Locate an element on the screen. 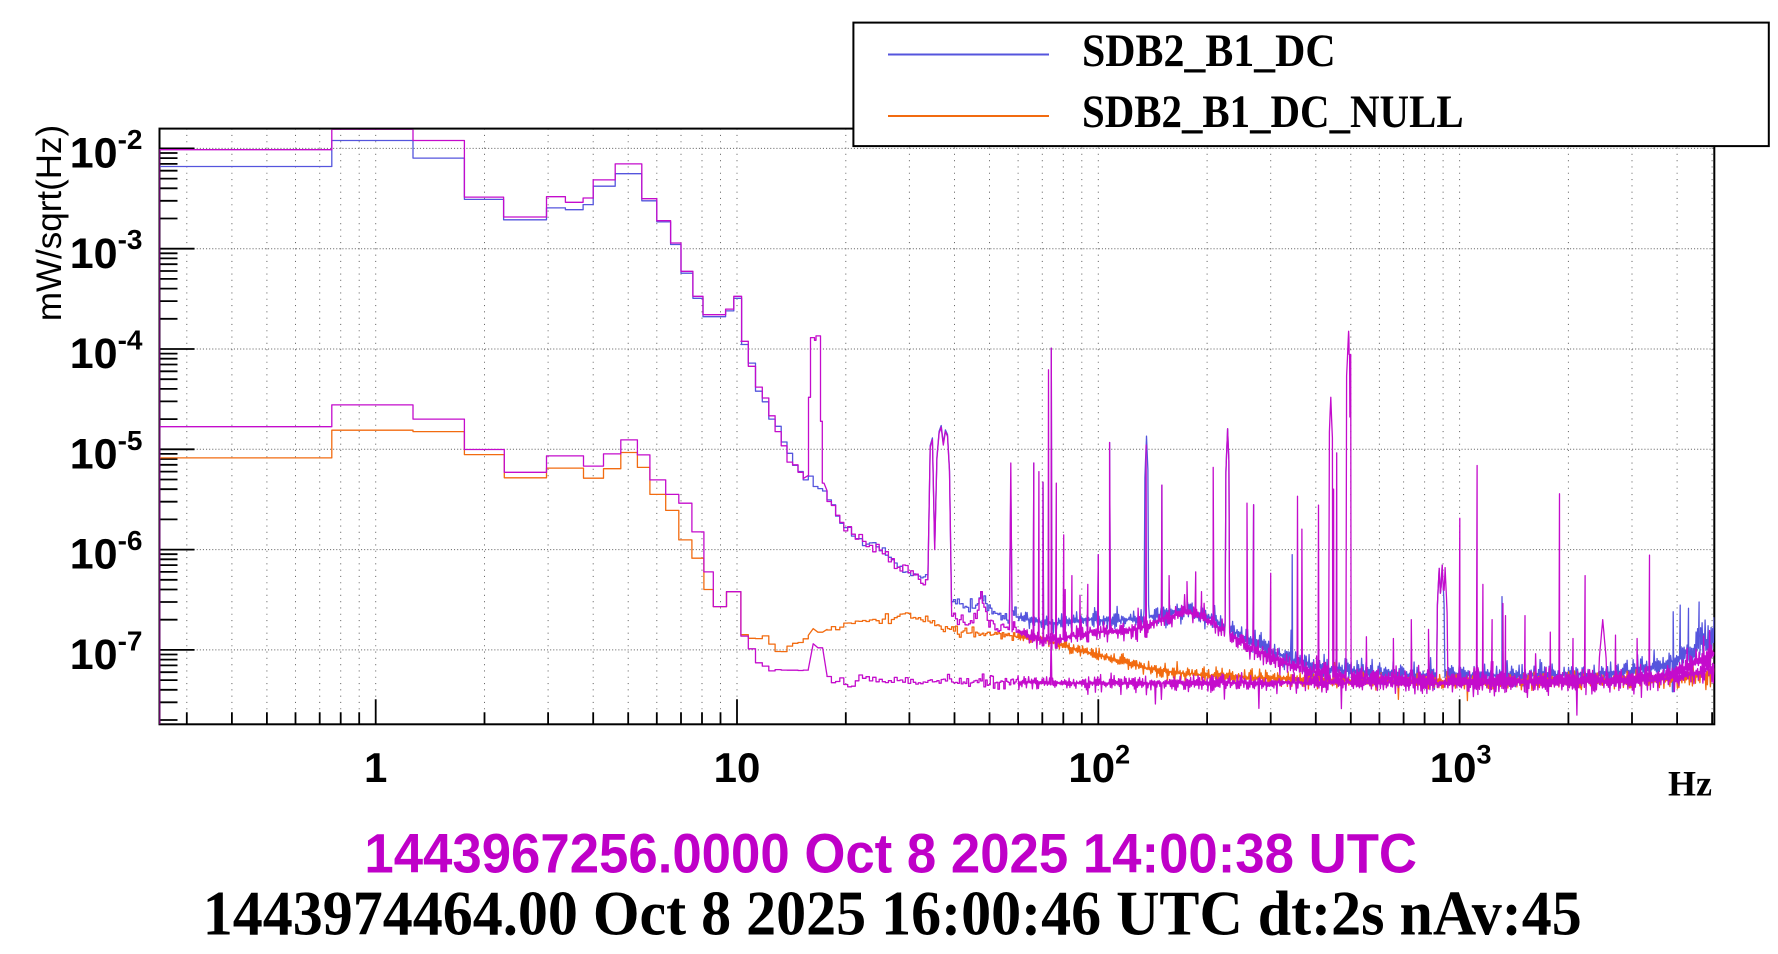 This screenshot has width=1778, height=954. svg-text: 10³ is located at coordinates (1461, 765).